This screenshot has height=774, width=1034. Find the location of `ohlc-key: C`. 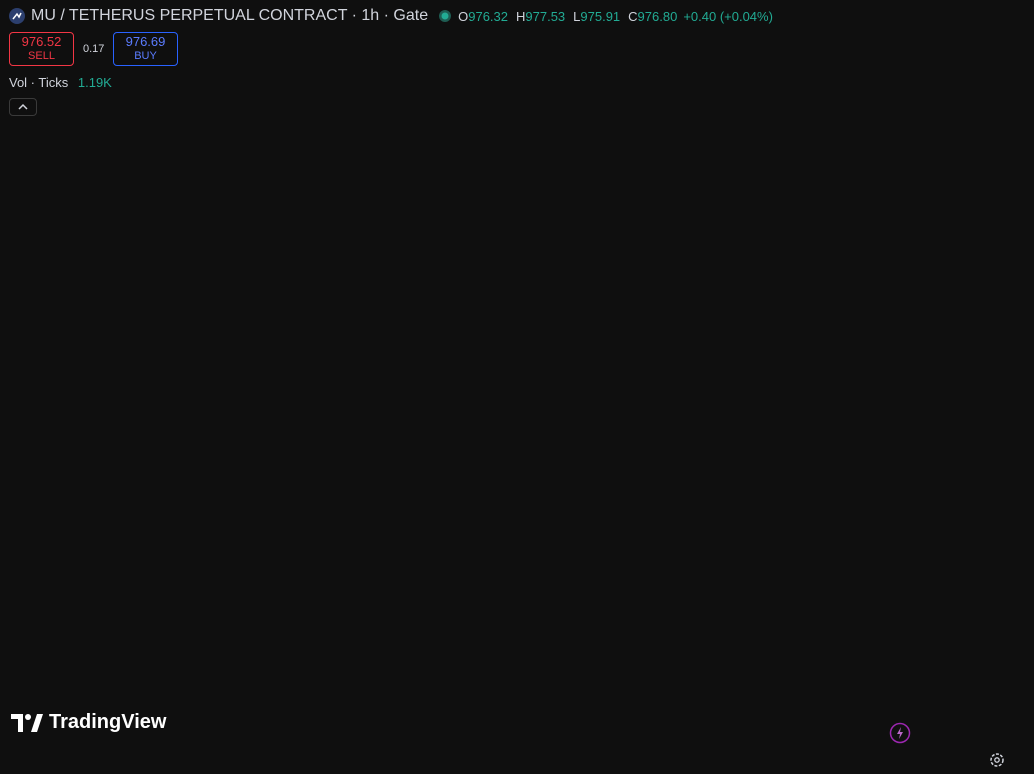

ohlc-key: C is located at coordinates (633, 16).